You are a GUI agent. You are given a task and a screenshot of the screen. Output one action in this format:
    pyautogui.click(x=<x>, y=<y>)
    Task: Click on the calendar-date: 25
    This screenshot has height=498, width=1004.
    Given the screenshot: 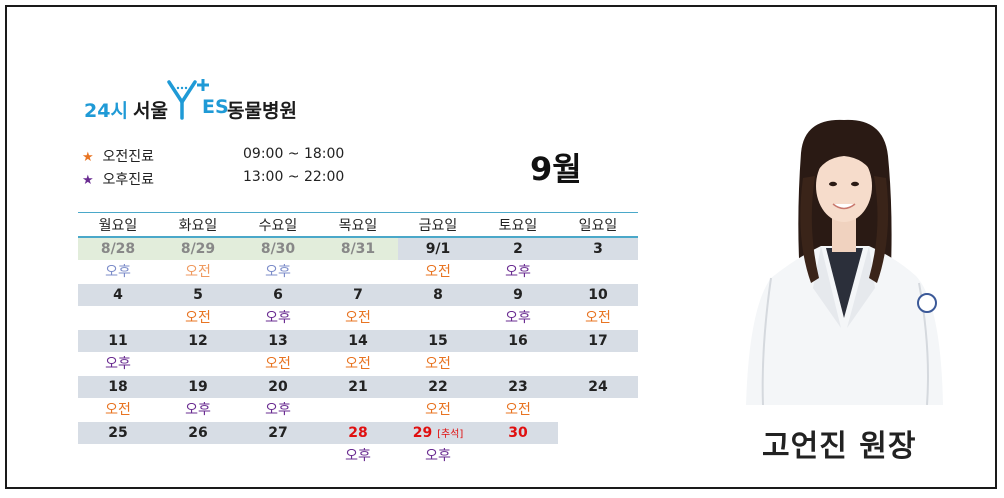 What is the action you would take?
    pyautogui.click(x=118, y=433)
    